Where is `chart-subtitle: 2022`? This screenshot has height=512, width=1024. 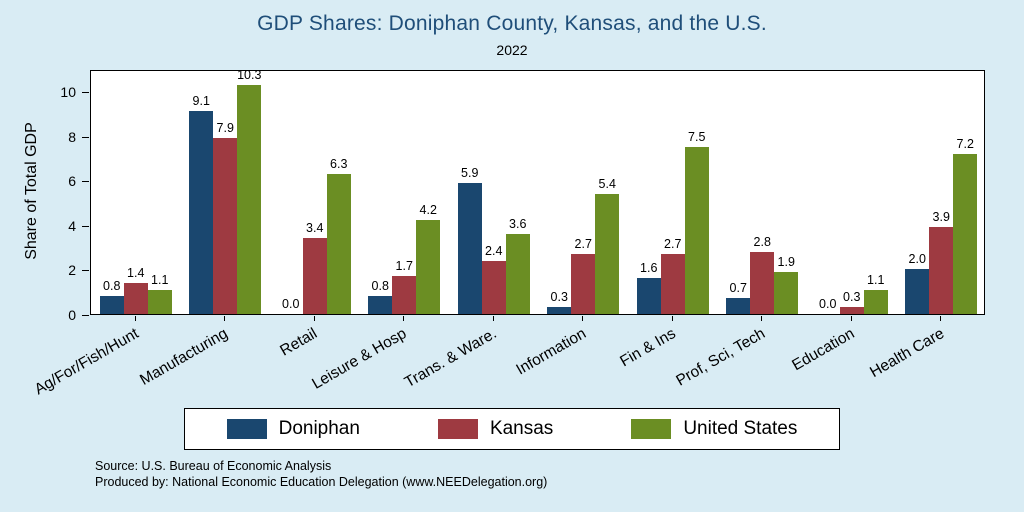
chart-subtitle: 2022 is located at coordinates (512, 50).